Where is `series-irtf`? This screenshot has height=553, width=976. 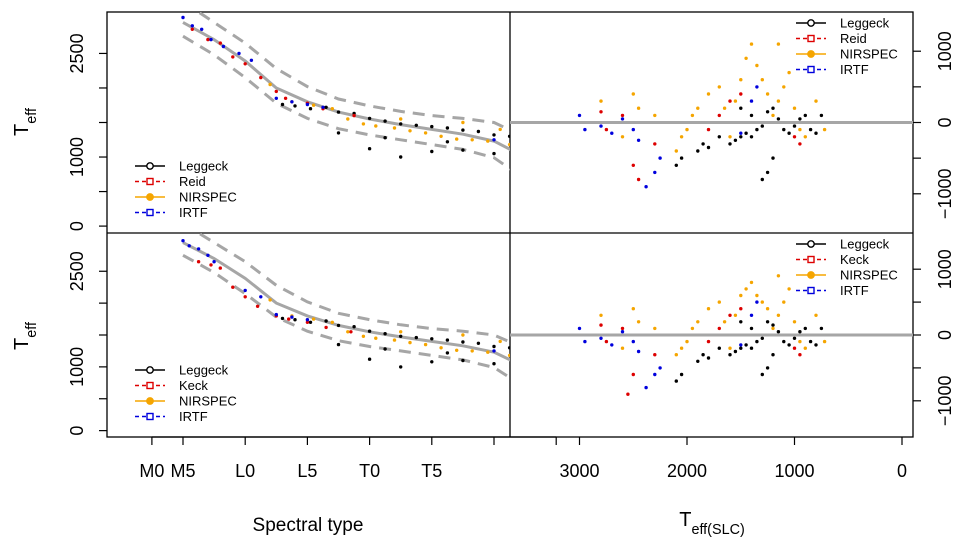
series-irtf is located at coordinates (338, 78).